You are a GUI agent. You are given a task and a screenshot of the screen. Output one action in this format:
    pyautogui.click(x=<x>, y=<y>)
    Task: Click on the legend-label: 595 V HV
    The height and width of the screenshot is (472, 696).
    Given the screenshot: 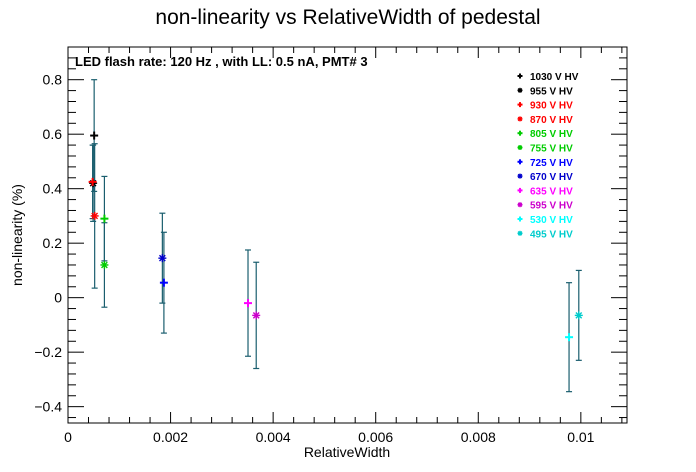 What is the action you would take?
    pyautogui.click(x=551, y=206)
    